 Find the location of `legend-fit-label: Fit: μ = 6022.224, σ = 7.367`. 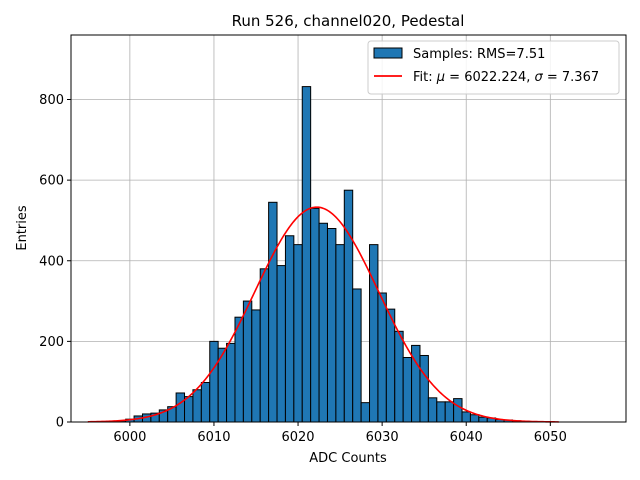

legend-fit-label: Fit: μ = 6022.224, σ = 7.367 is located at coordinates (506, 77).